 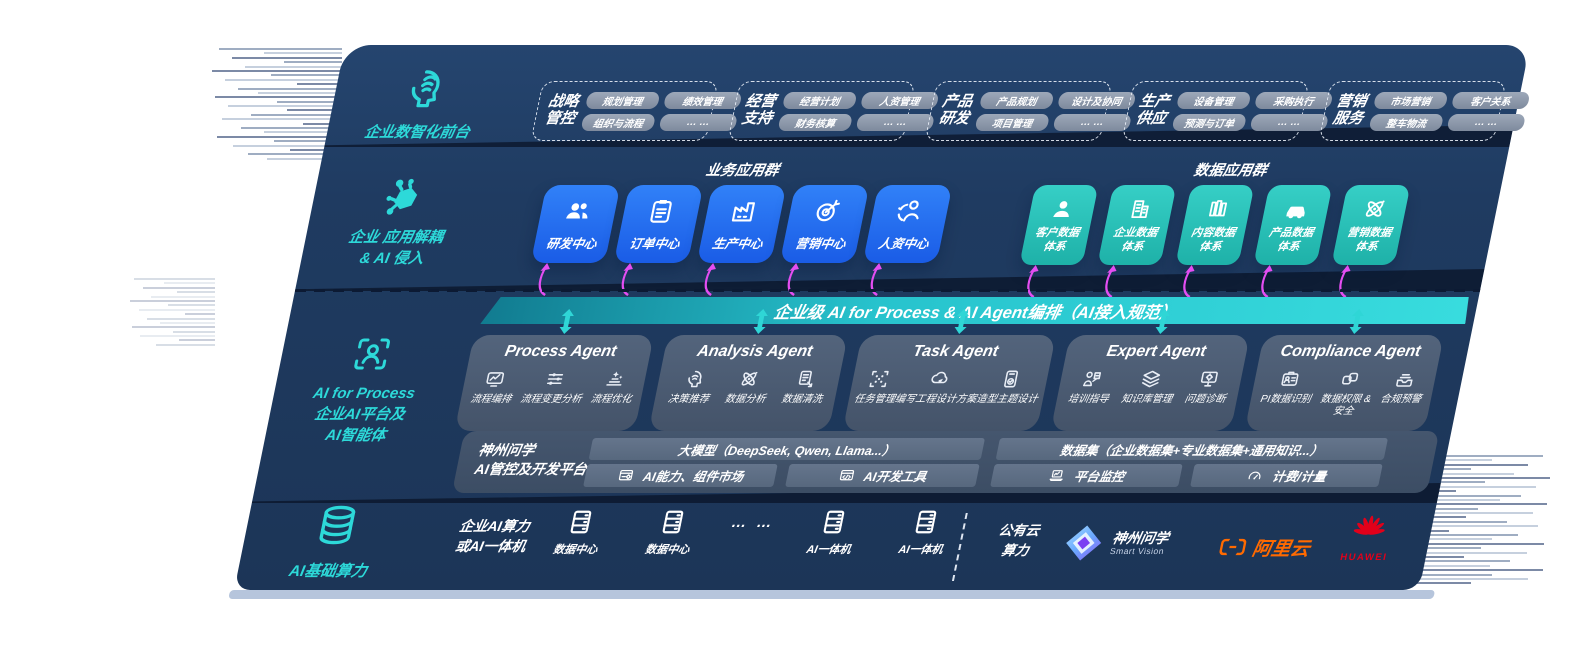 What do you see at coordinates (1116, 543) in the screenshot?
I see `szwx-partner-logo: 神州问学 Smart Vision` at bounding box center [1116, 543].